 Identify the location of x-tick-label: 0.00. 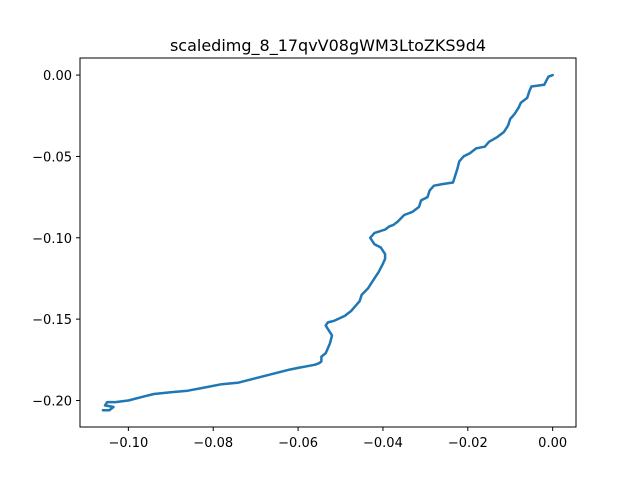
(552, 443).